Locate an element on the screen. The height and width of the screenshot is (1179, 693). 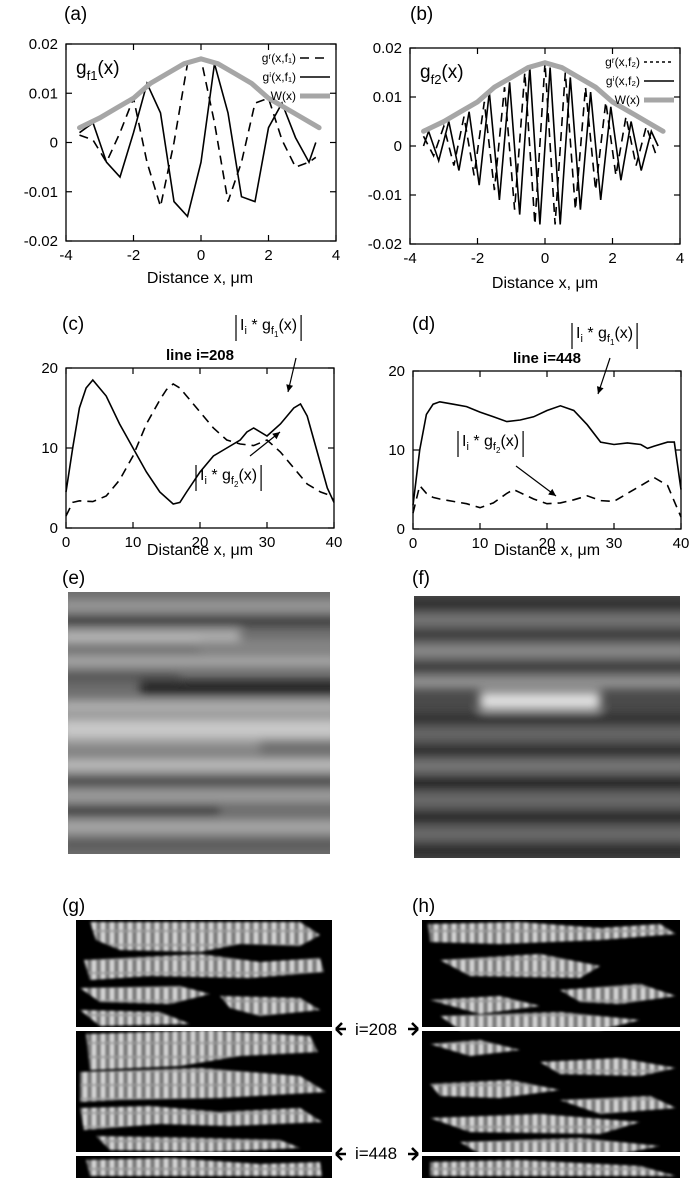
panel-label-h: (h) is located at coordinates (423, 906).